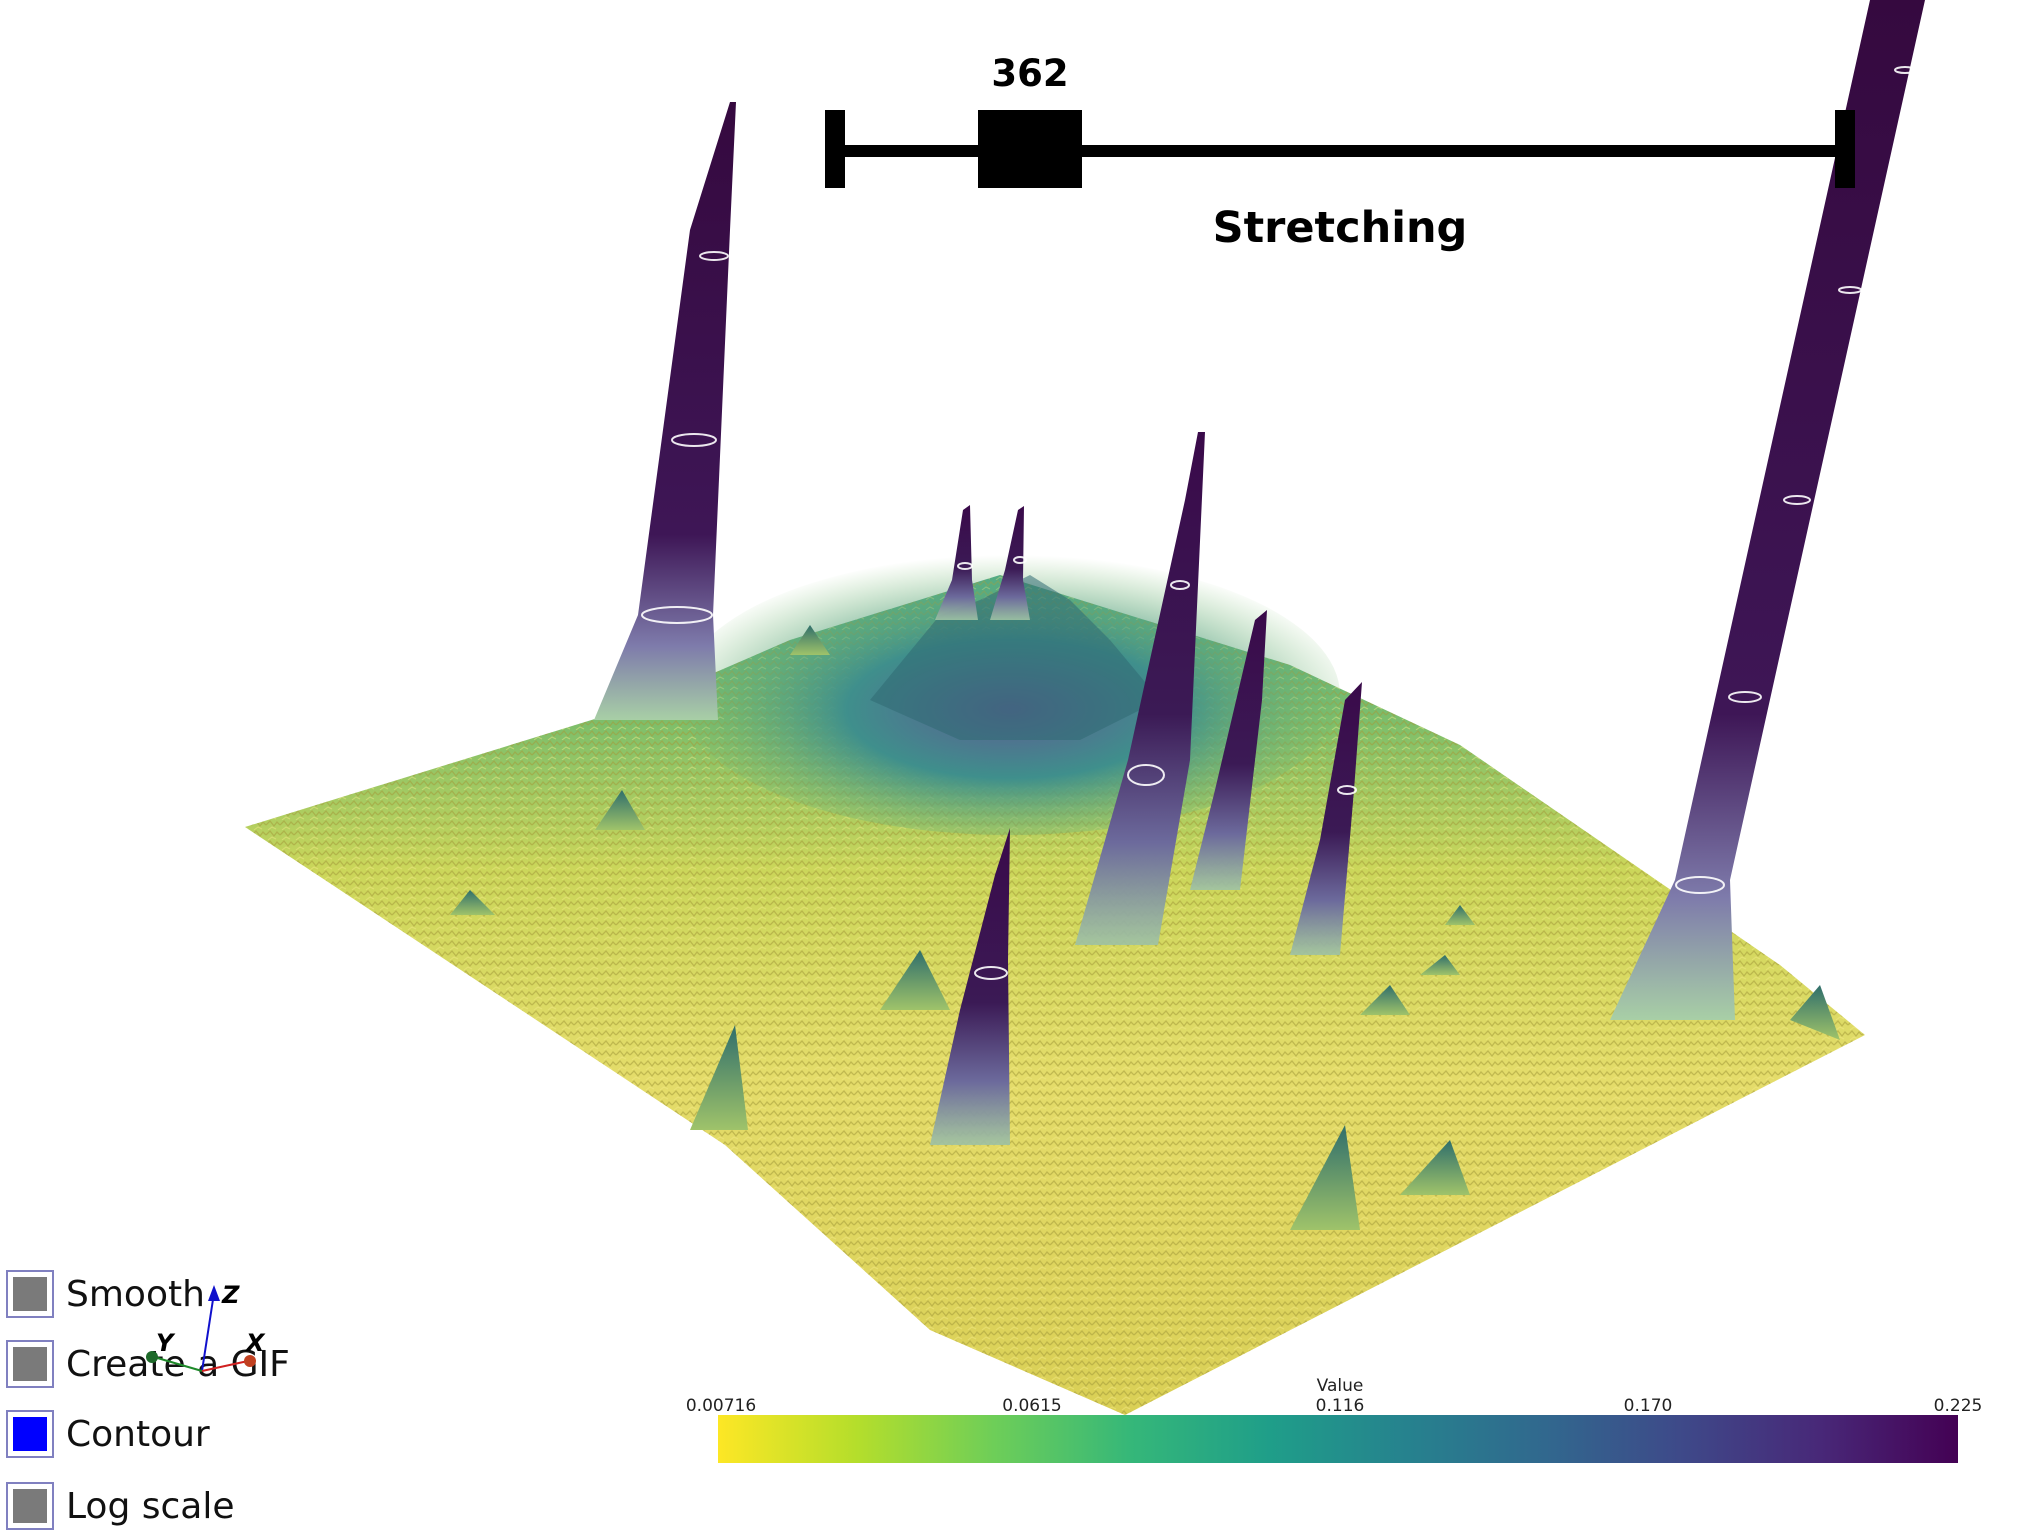 Image resolution: width=2024 pixels, height=1536 pixels. I want to click on scalar-bar-tick: 0.116, so click(1340, 1406).